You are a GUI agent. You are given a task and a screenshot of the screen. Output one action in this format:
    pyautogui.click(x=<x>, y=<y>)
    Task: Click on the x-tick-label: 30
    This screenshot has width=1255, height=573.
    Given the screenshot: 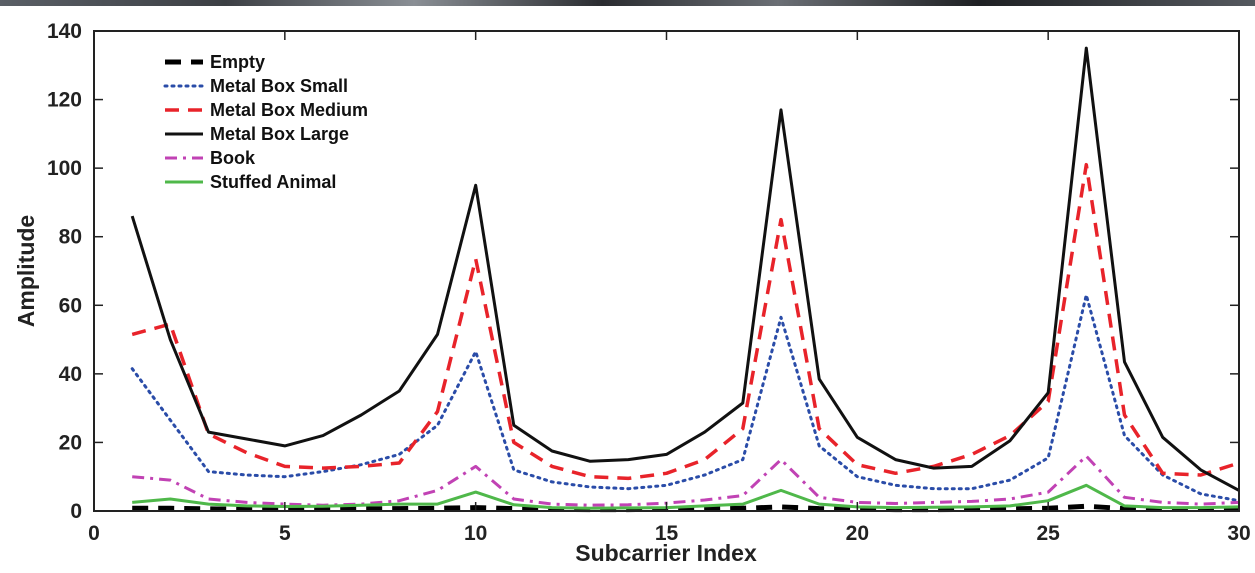 What is the action you would take?
    pyautogui.click(x=1238, y=533)
    